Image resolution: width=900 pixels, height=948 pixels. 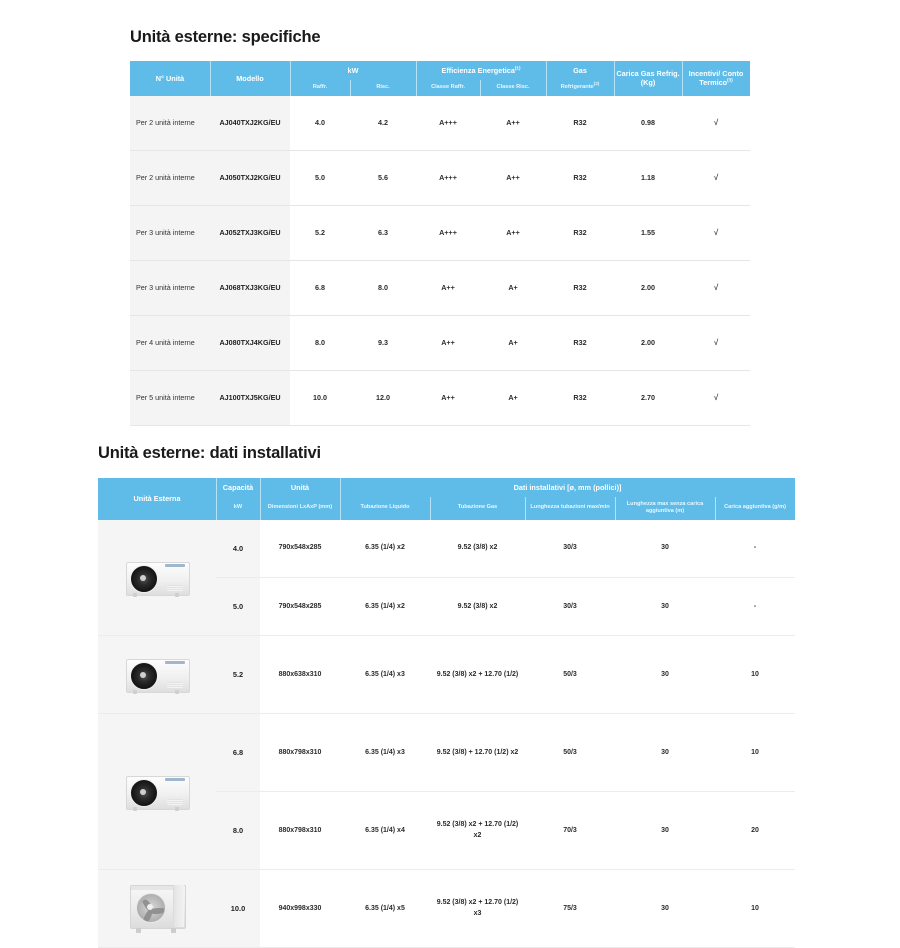 What do you see at coordinates (300, 908) in the screenshot?
I see `cell-dimensioni: 940x998x330` at bounding box center [300, 908].